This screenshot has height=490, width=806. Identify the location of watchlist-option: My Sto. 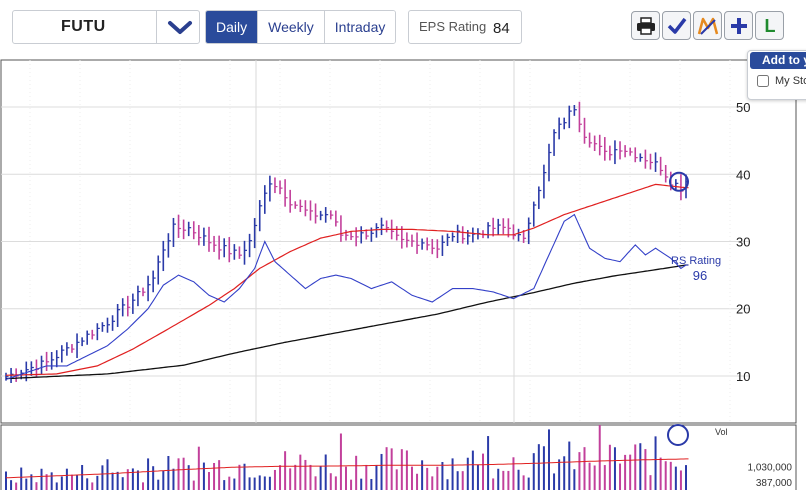
(781, 81).